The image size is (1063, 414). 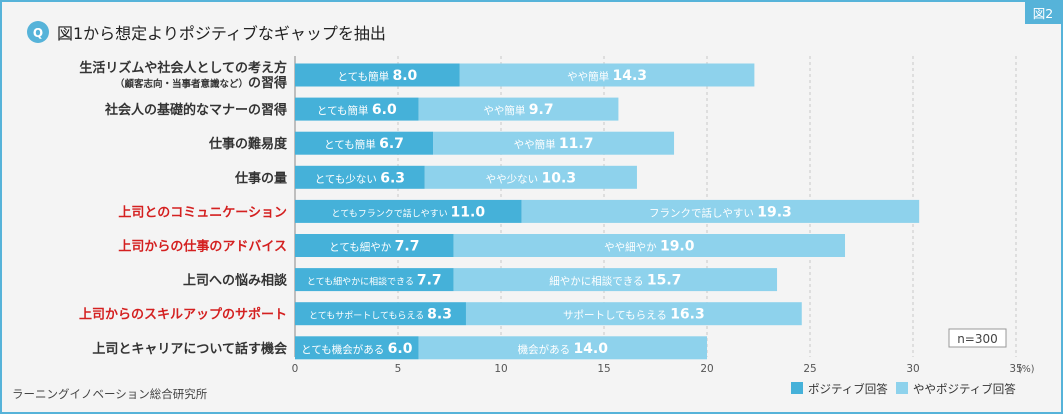 What do you see at coordinates (848, 389) in the screenshot?
I see `legend-label-positive: ポジティブ回答` at bounding box center [848, 389].